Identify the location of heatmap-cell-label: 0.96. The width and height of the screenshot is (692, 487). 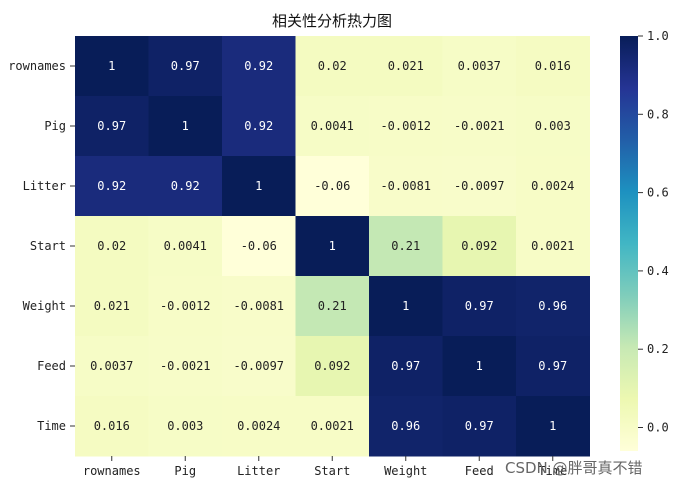
(405, 426).